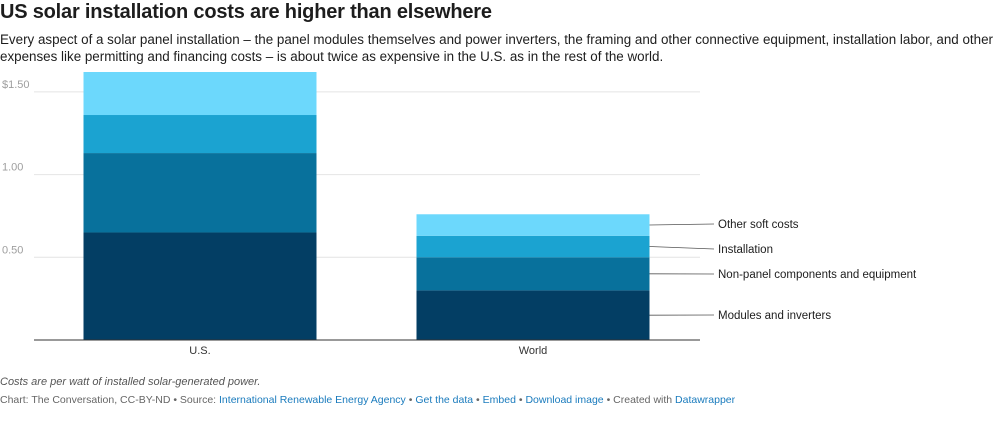 The width and height of the screenshot is (1000, 446). What do you see at coordinates (367, 348) in the screenshot?
I see `x-axis: U.S. World` at bounding box center [367, 348].